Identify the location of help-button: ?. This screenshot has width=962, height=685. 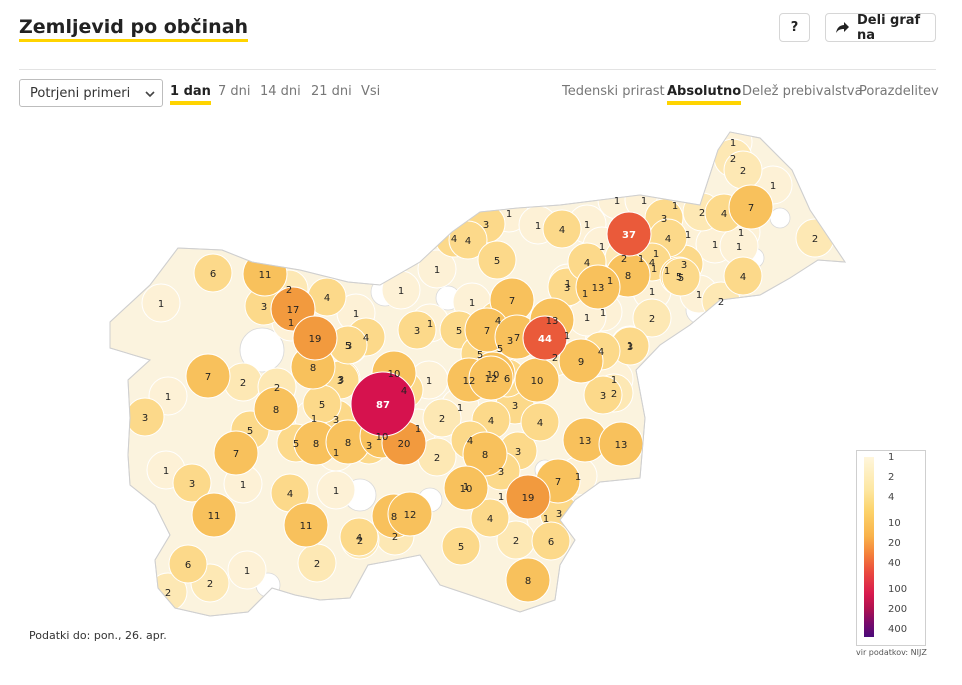
(794, 27).